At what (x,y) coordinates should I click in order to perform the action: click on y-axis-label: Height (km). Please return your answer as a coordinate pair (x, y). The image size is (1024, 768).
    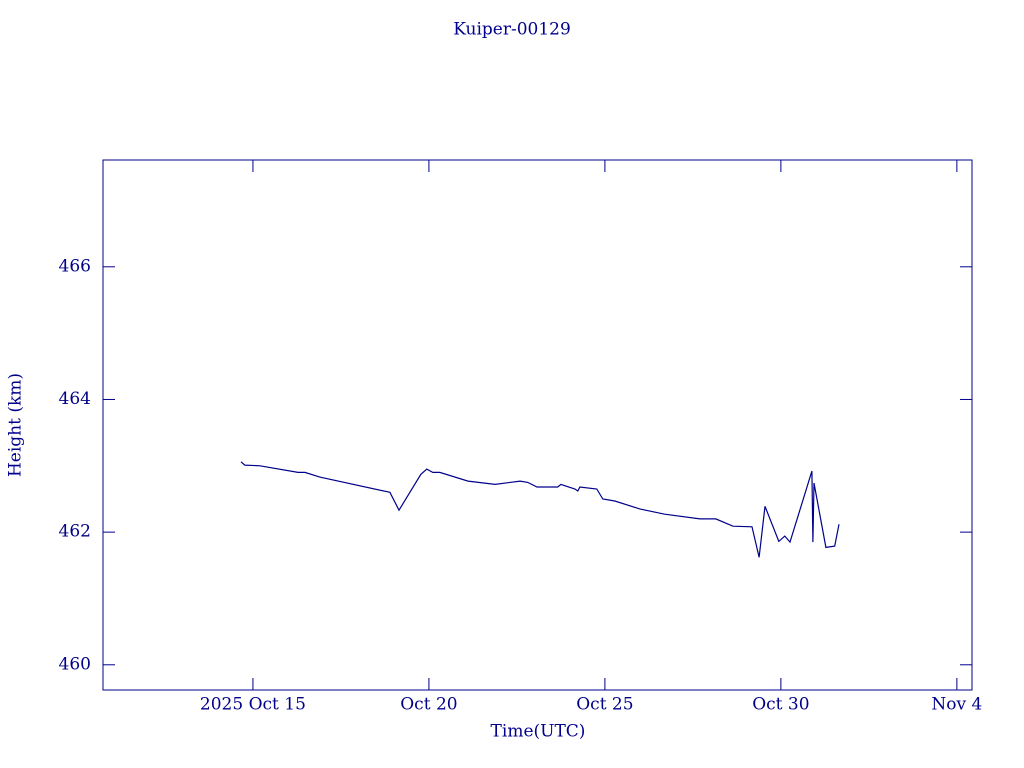
    Looking at the image, I should click on (16, 425).